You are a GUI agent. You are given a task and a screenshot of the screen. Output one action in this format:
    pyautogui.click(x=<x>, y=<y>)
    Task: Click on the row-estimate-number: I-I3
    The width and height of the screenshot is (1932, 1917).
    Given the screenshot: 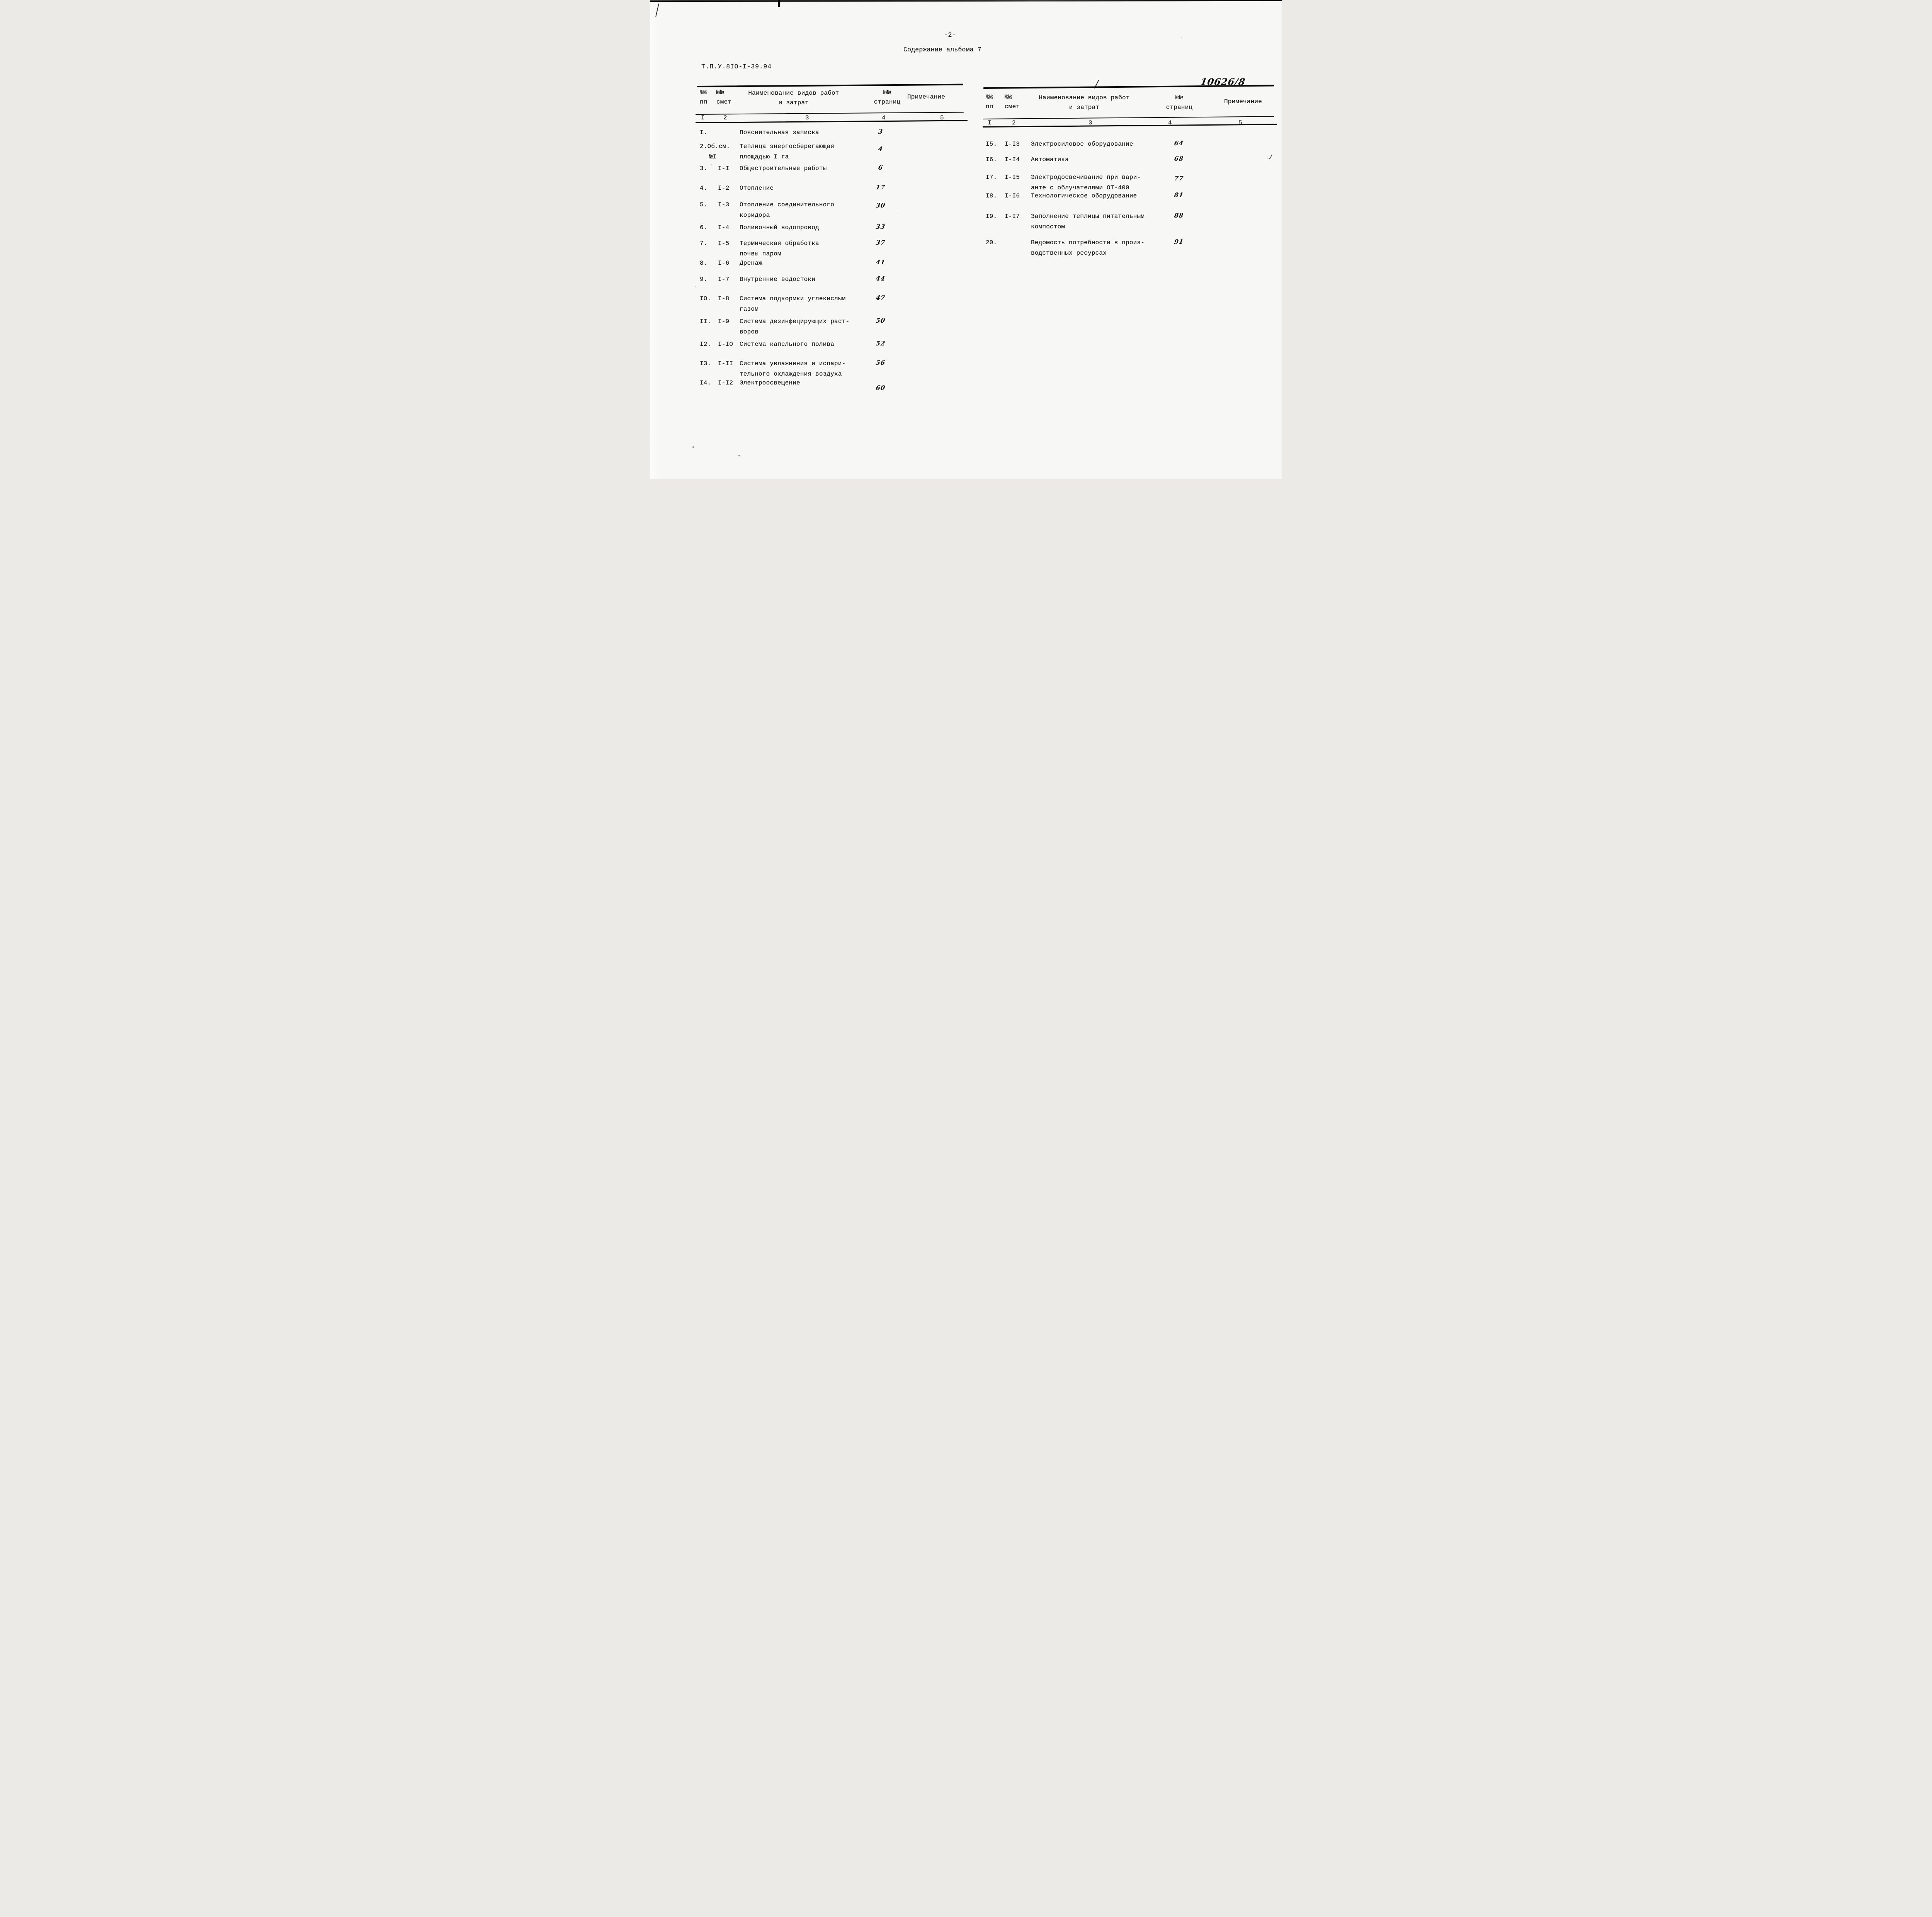 What is the action you would take?
    pyautogui.click(x=1013, y=144)
    